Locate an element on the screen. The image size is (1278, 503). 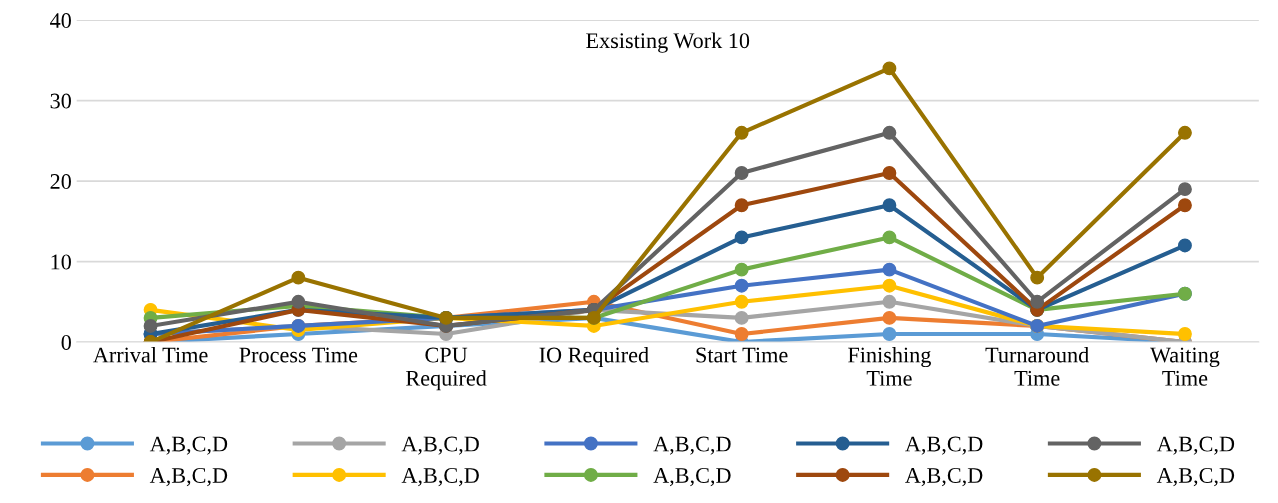
text: Exsisting Work 10 is located at coordinates (668, 42).